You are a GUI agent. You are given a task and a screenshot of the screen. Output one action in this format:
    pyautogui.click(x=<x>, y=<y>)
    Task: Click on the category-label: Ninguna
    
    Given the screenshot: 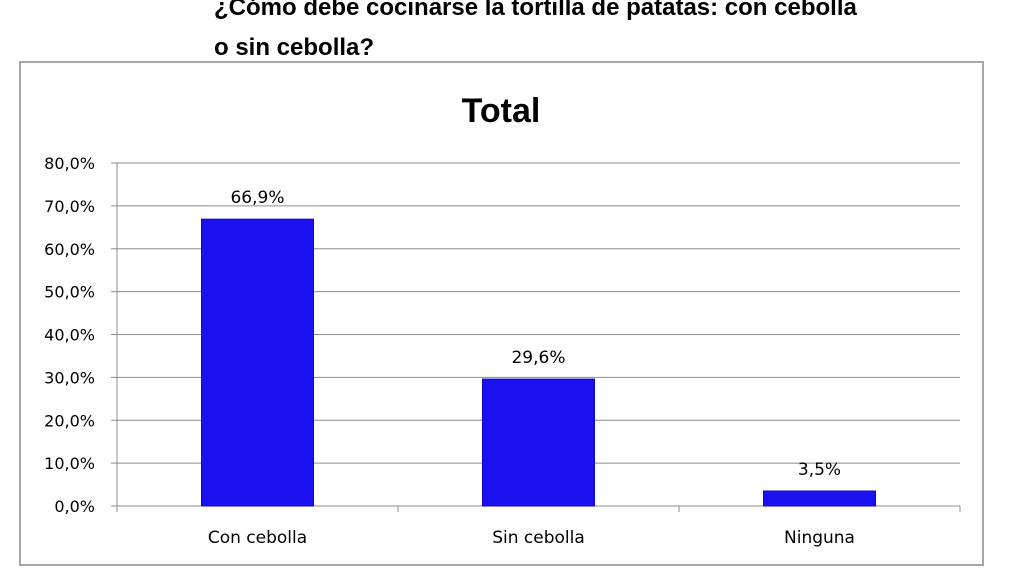 What is the action you would take?
    pyautogui.click(x=819, y=538)
    